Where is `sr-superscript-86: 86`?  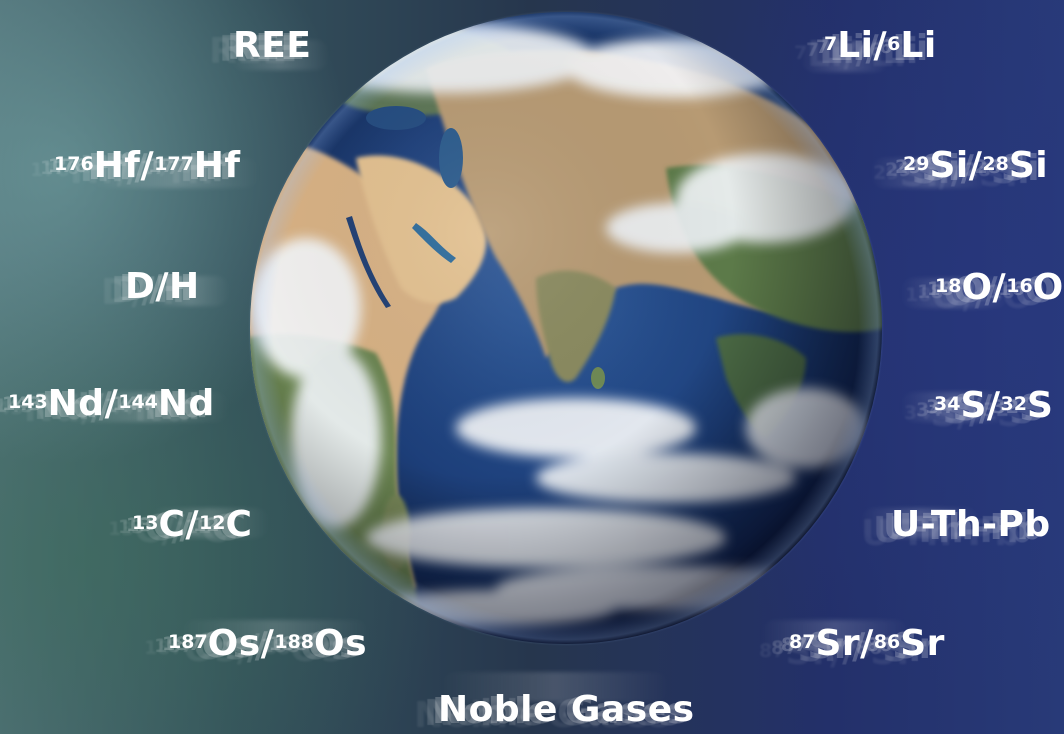
sr-superscript-86: 86 is located at coordinates (887, 642).